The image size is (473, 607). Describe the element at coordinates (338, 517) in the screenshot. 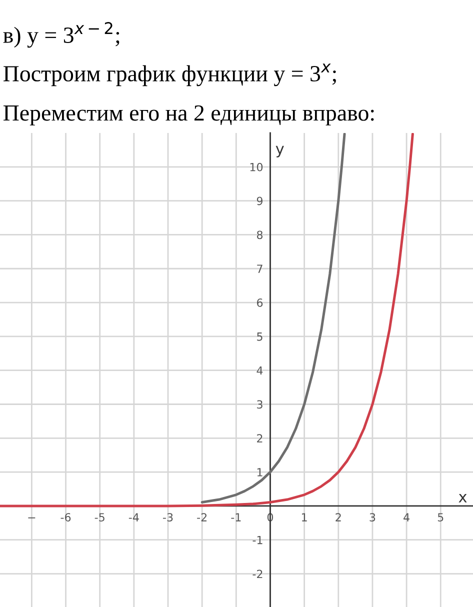

I see `x-tick-label: 2` at that location.